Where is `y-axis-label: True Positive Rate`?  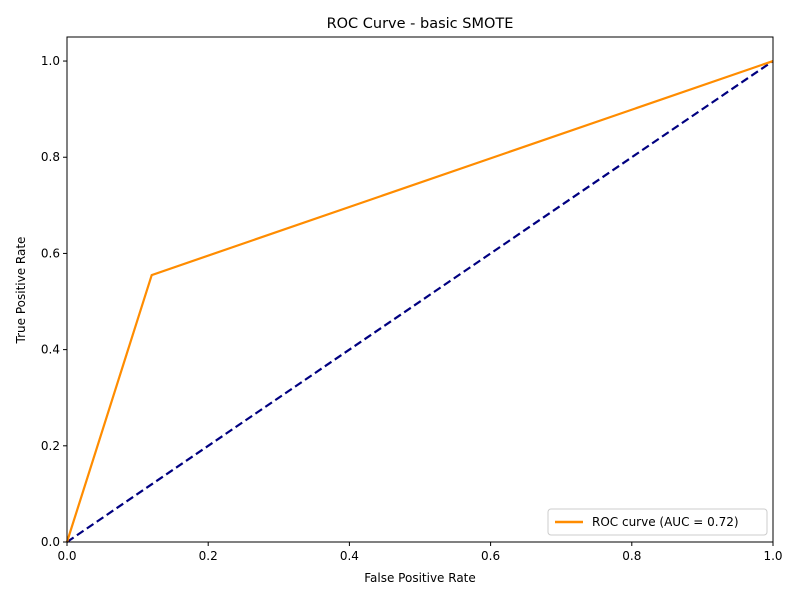
y-axis-label: True Positive Rate is located at coordinates (21, 291).